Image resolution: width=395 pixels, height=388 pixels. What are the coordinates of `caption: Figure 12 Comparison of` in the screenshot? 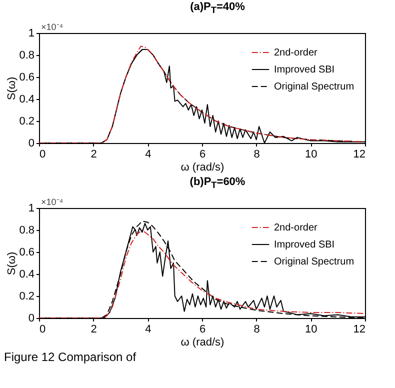 It's located at (70, 357).